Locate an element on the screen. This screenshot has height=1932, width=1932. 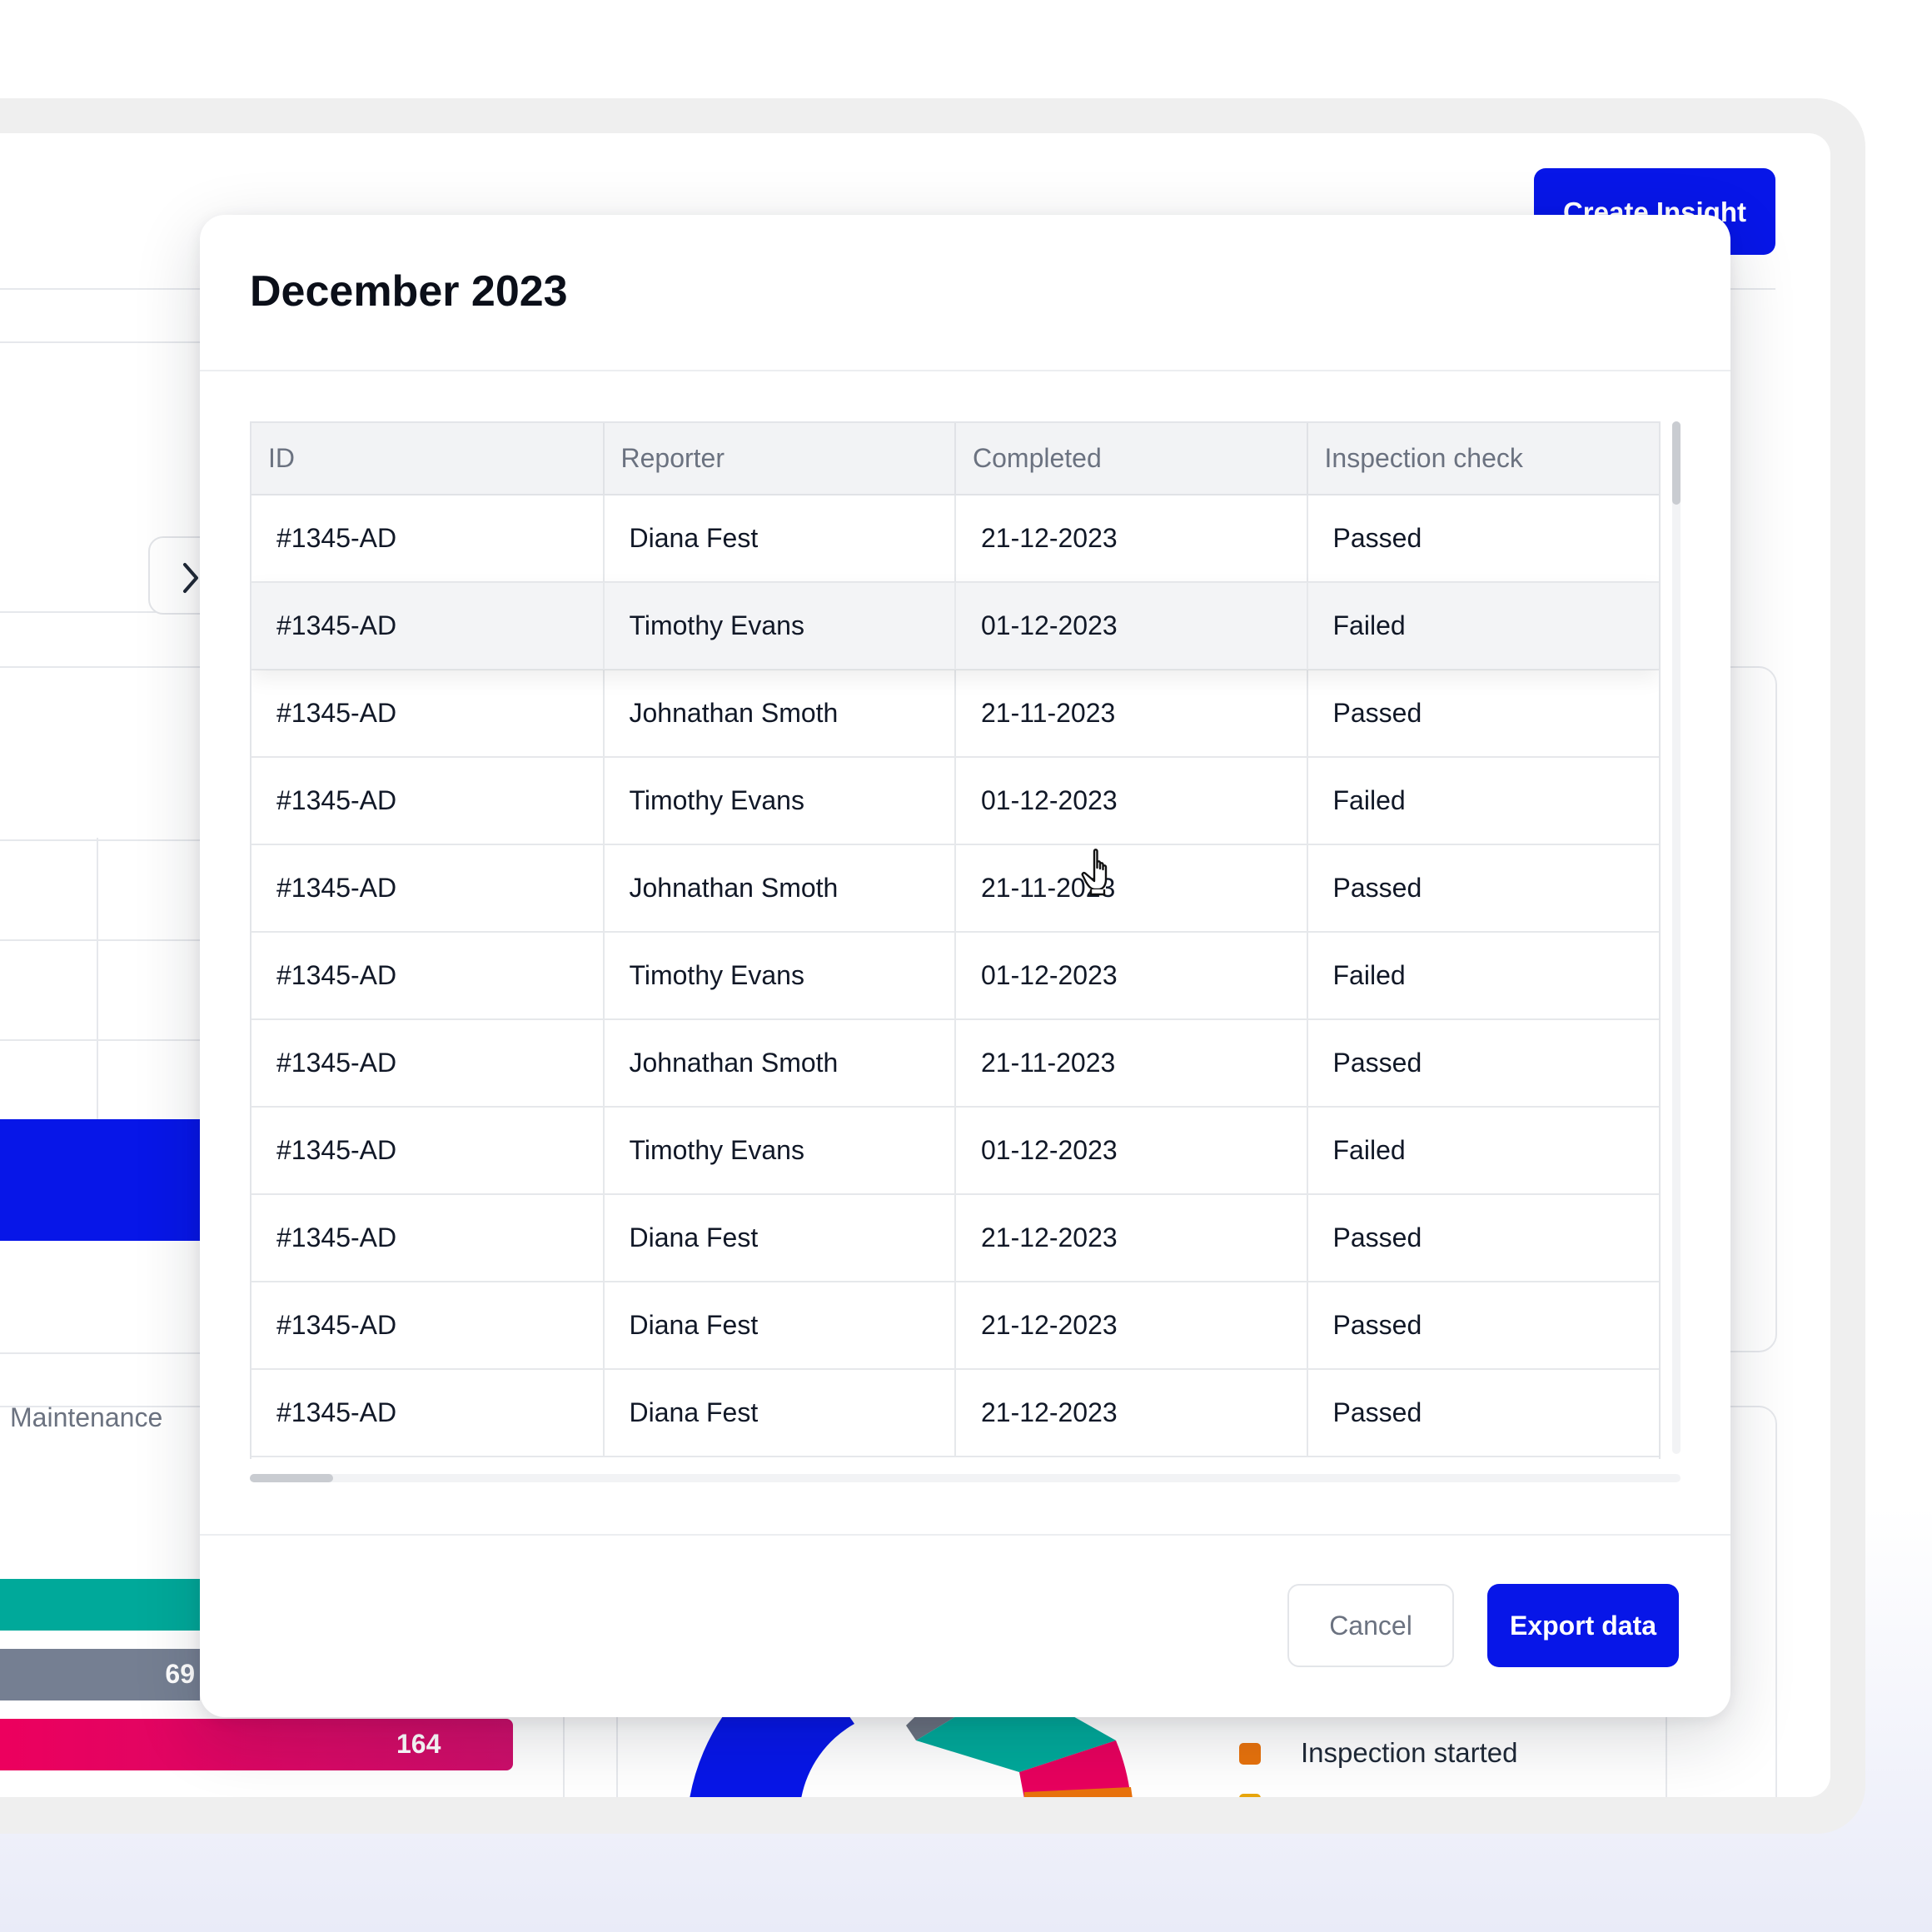
chevron-right-icon is located at coordinates (191, 578).